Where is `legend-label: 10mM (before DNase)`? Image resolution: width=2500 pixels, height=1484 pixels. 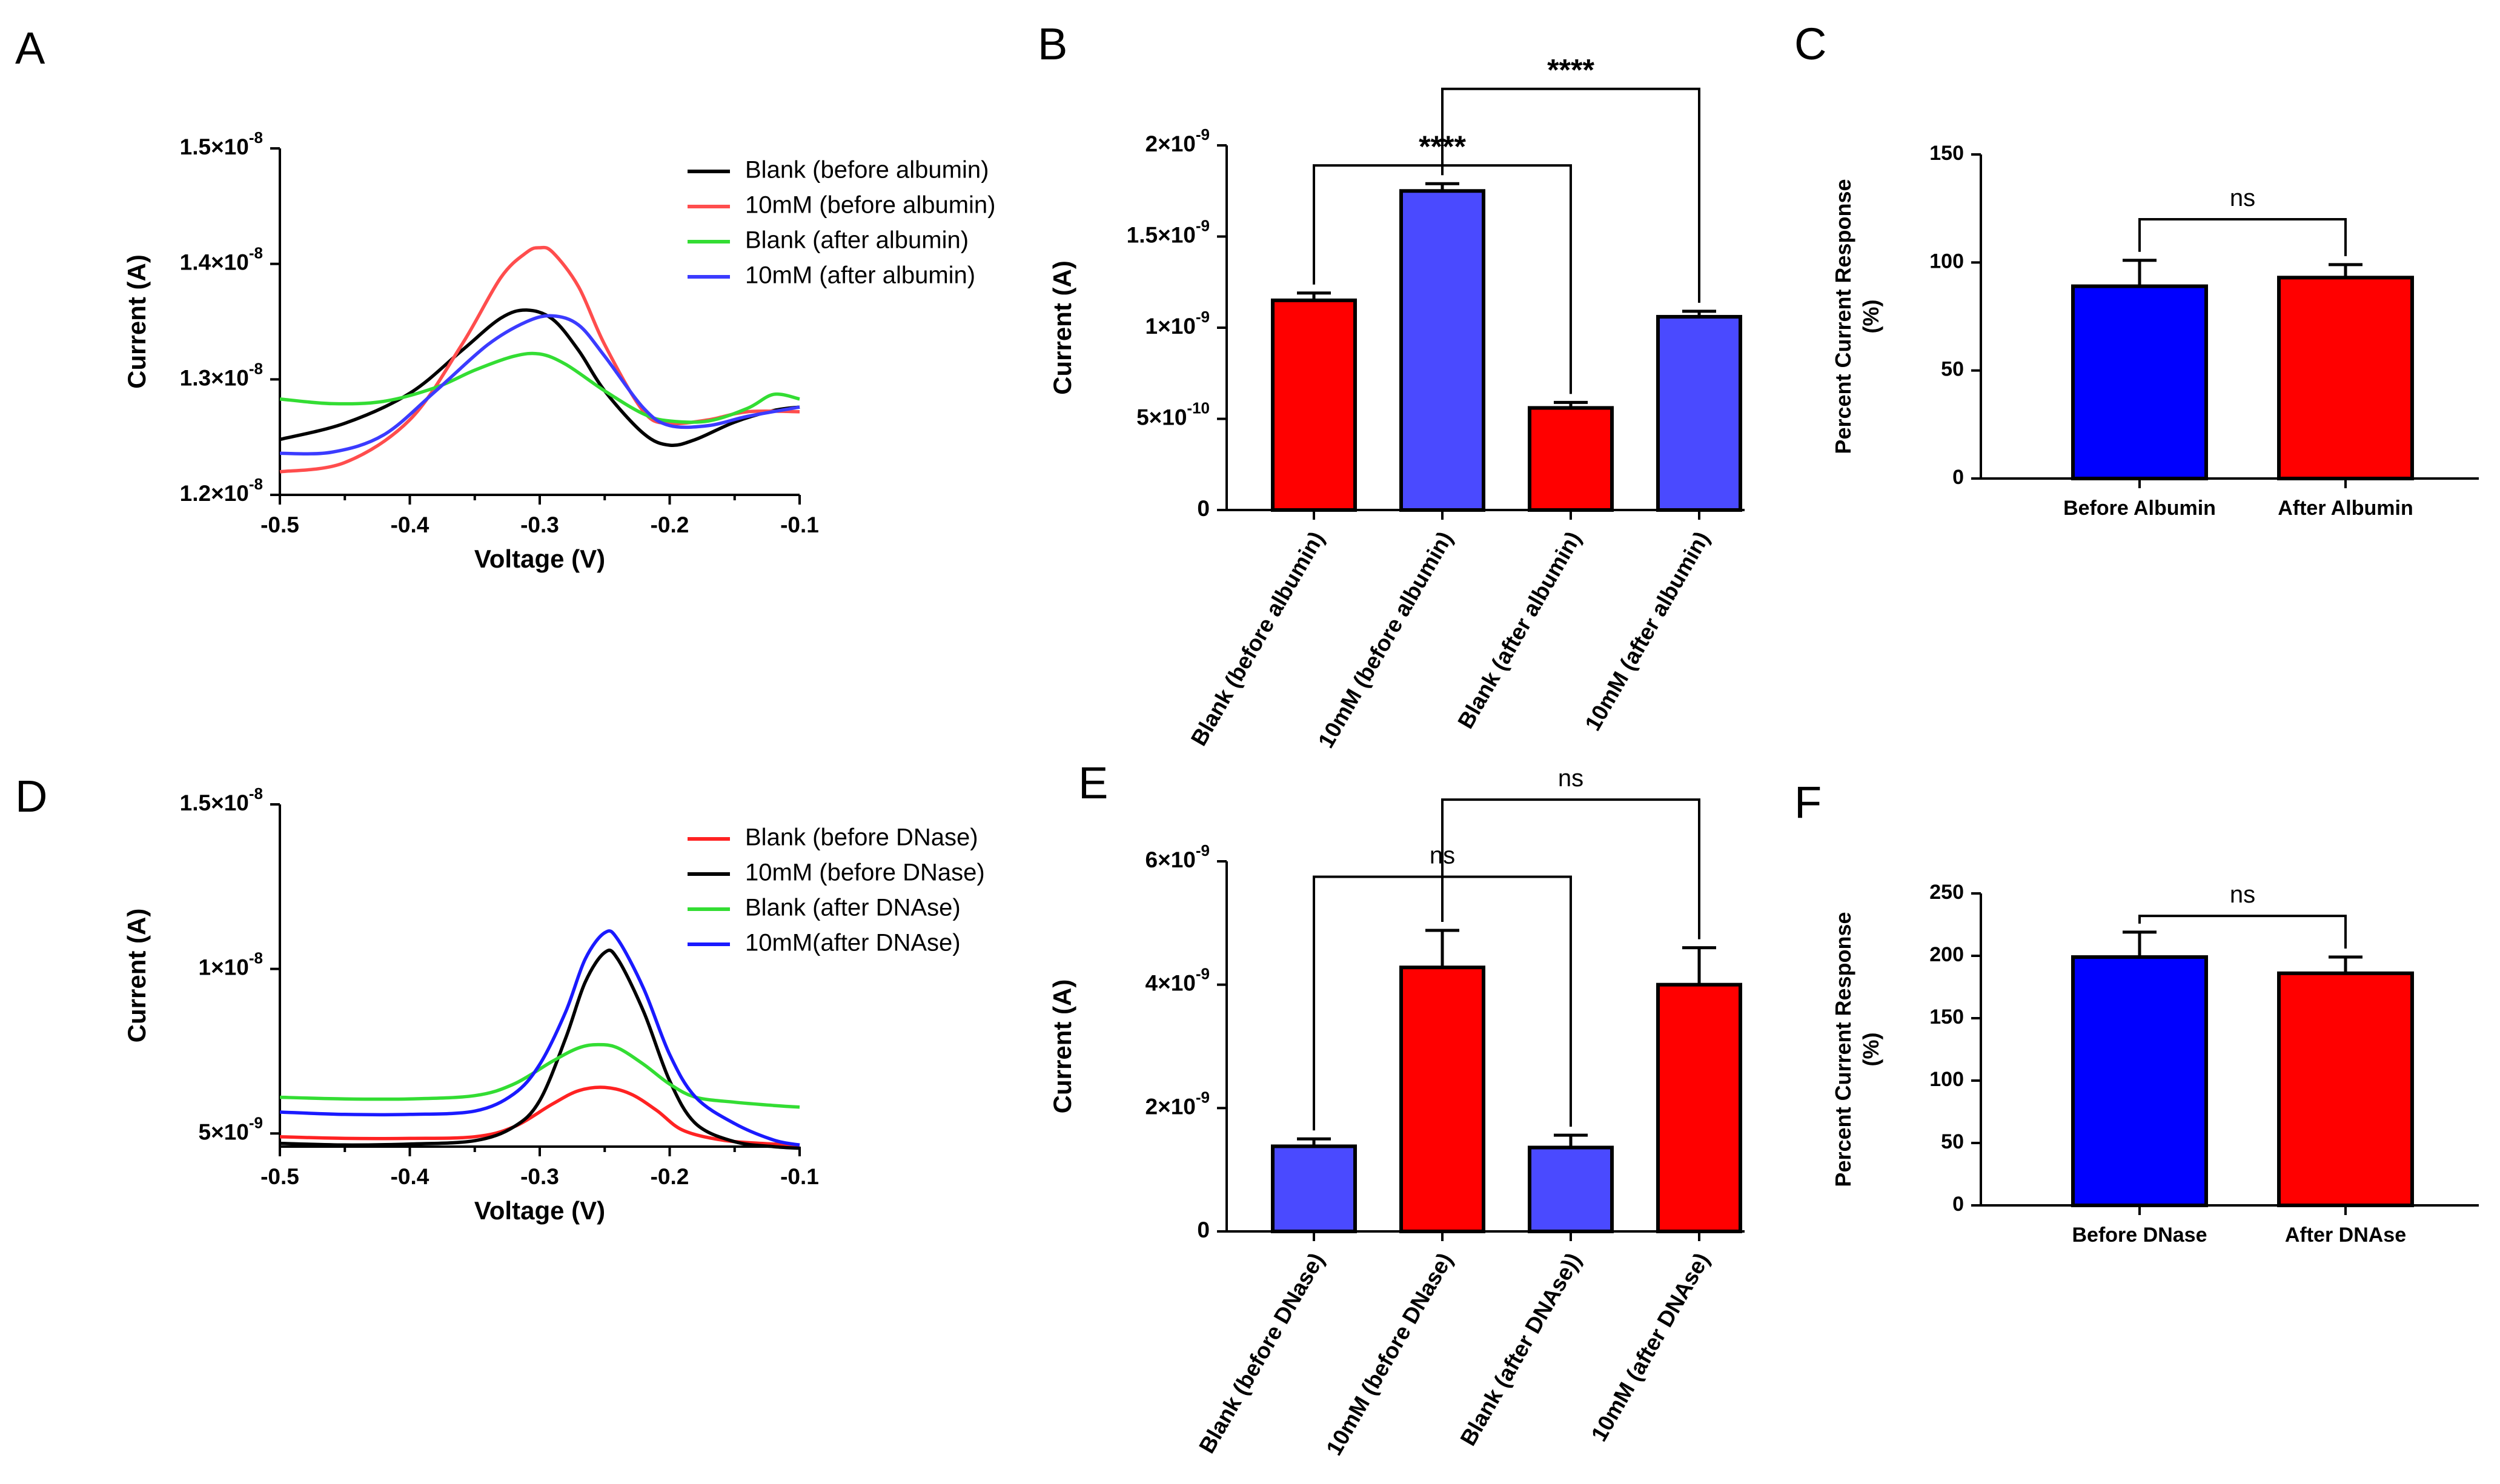
legend-label: 10mM (before DNase) is located at coordinates (865, 873).